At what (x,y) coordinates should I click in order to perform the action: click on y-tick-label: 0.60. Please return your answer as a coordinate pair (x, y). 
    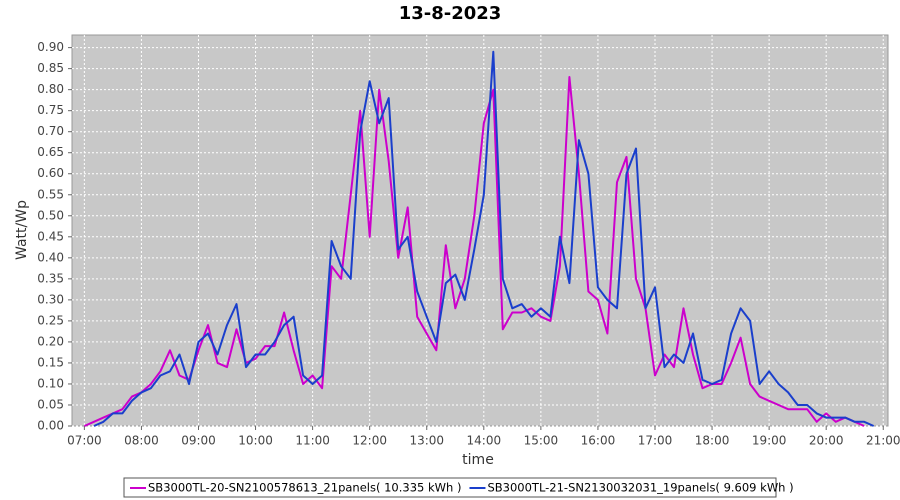
    Looking at the image, I should click on (50, 173).